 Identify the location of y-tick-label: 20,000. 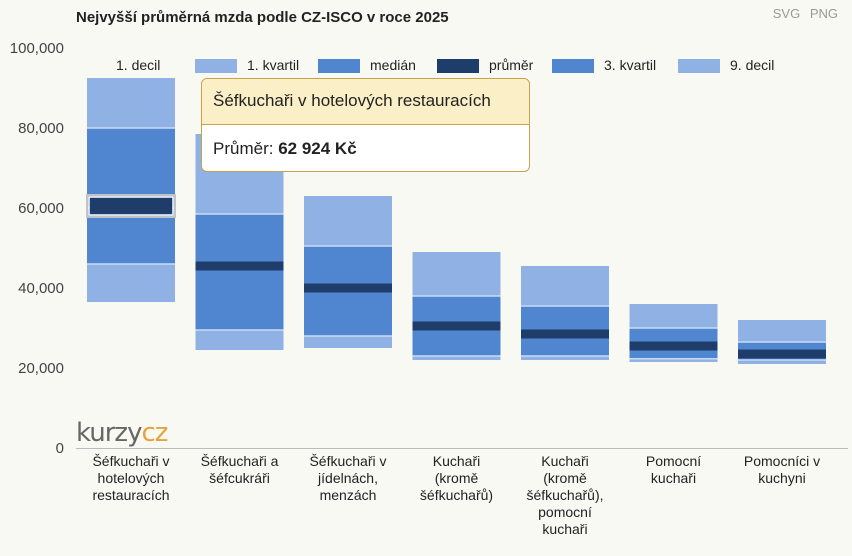
(41, 368).